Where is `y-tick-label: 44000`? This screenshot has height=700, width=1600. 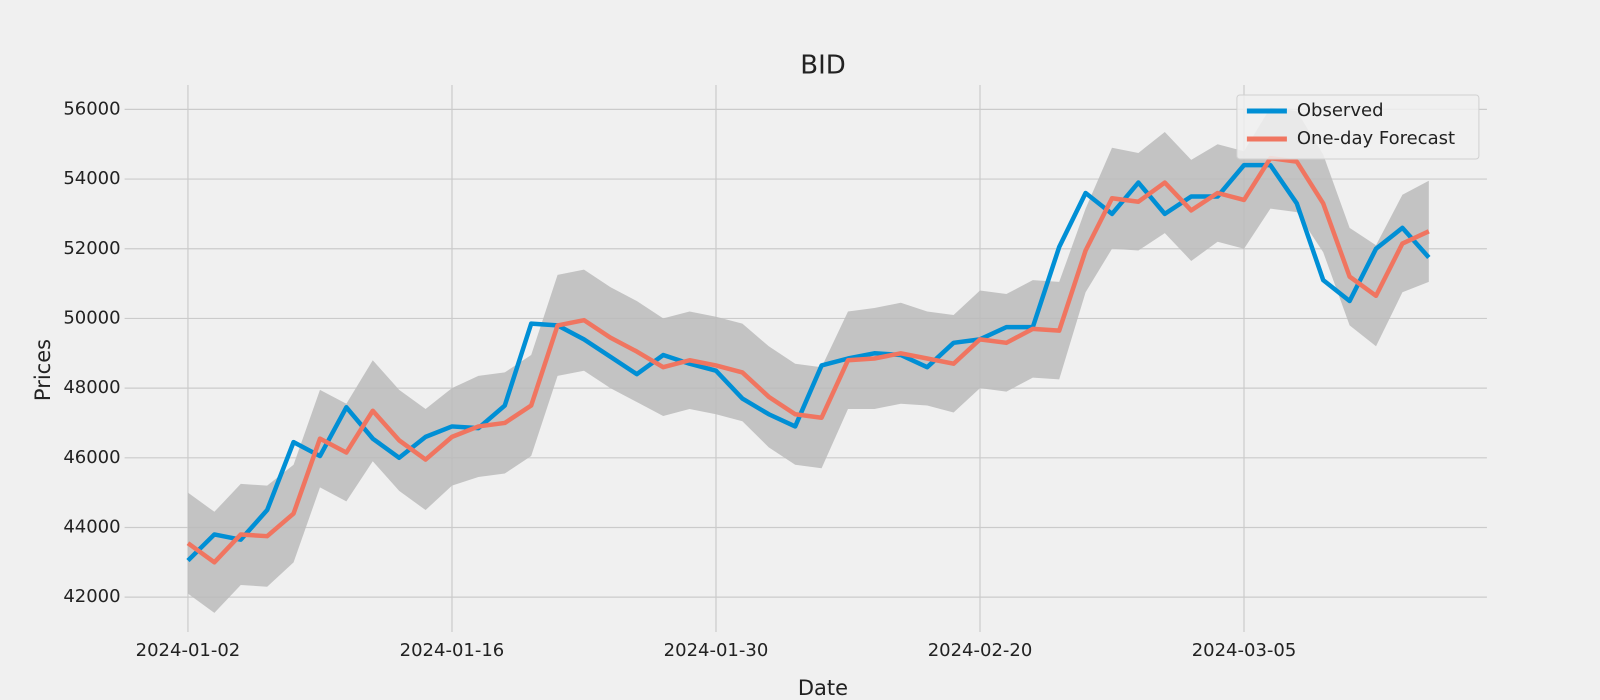 y-tick-label: 44000 is located at coordinates (91, 526).